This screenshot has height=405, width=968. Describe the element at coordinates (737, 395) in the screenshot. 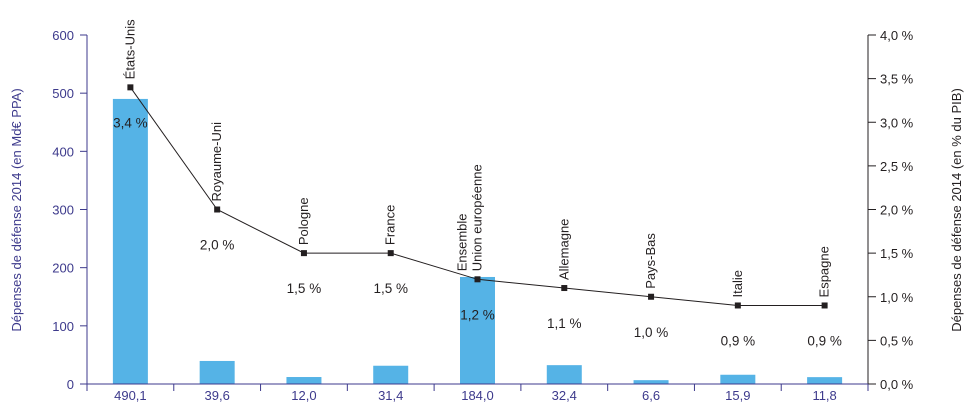

I see `bar-value-label-7: 15,9` at that location.